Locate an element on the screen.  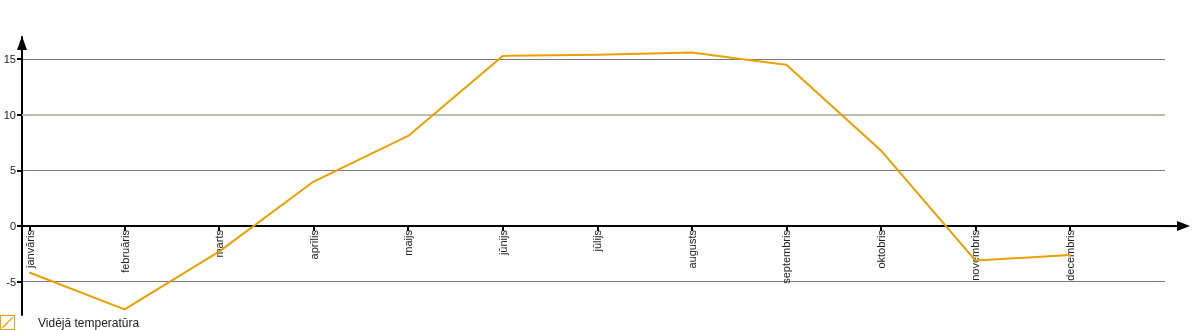
x-tick-label: augusts is located at coordinates (691, 249).